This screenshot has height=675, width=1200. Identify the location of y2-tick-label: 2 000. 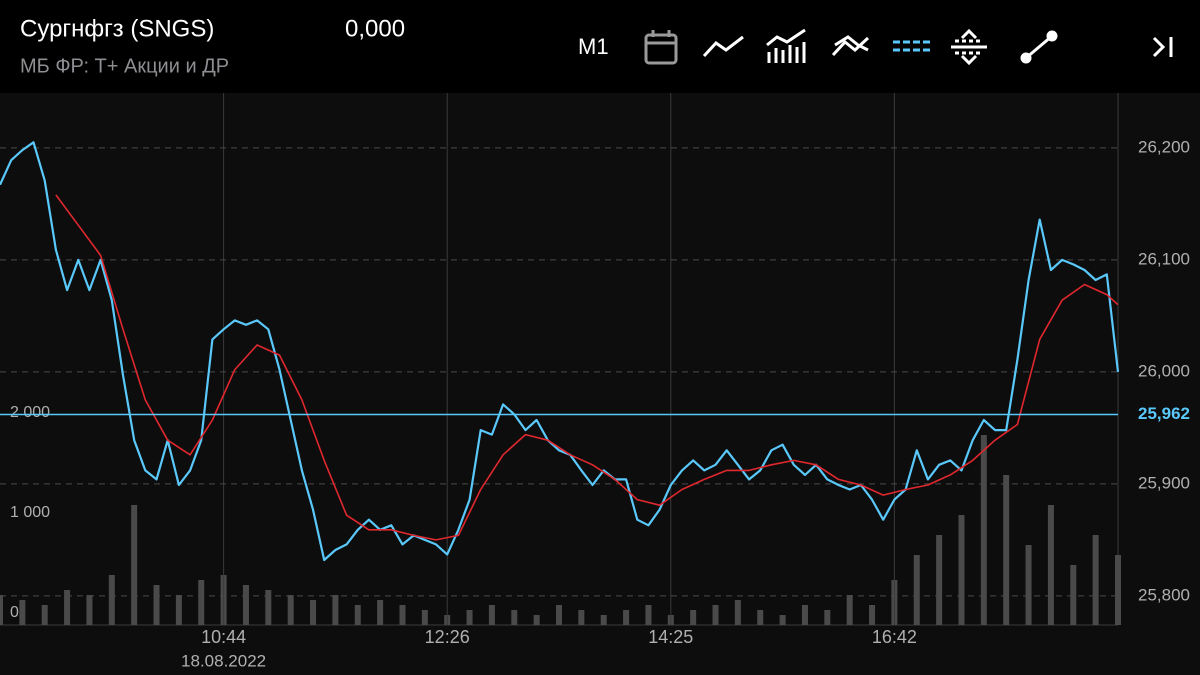
(30, 412).